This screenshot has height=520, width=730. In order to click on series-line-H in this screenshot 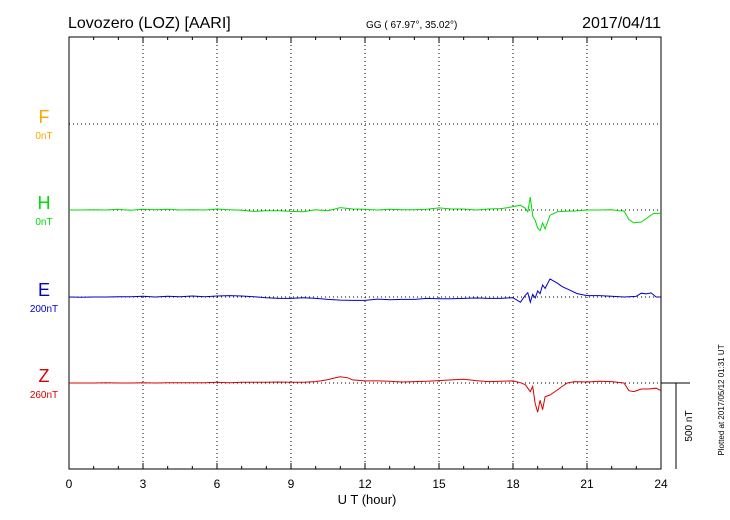, I will do `click(365, 214)`.